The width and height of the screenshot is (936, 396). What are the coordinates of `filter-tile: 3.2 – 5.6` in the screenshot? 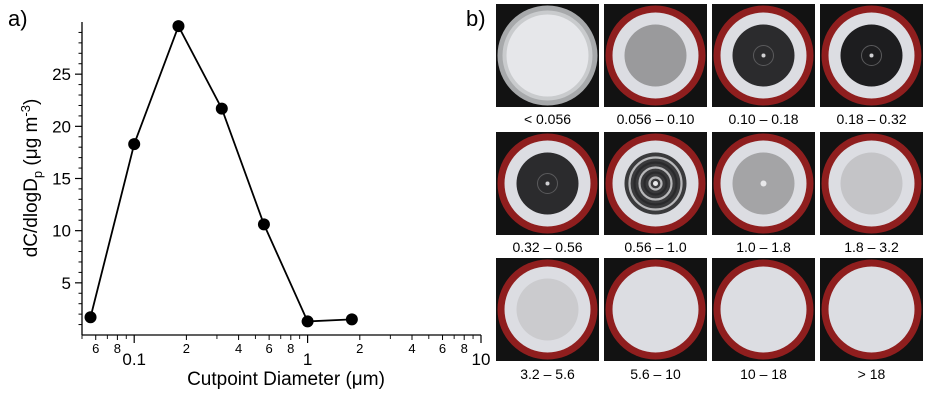 It's located at (547, 320).